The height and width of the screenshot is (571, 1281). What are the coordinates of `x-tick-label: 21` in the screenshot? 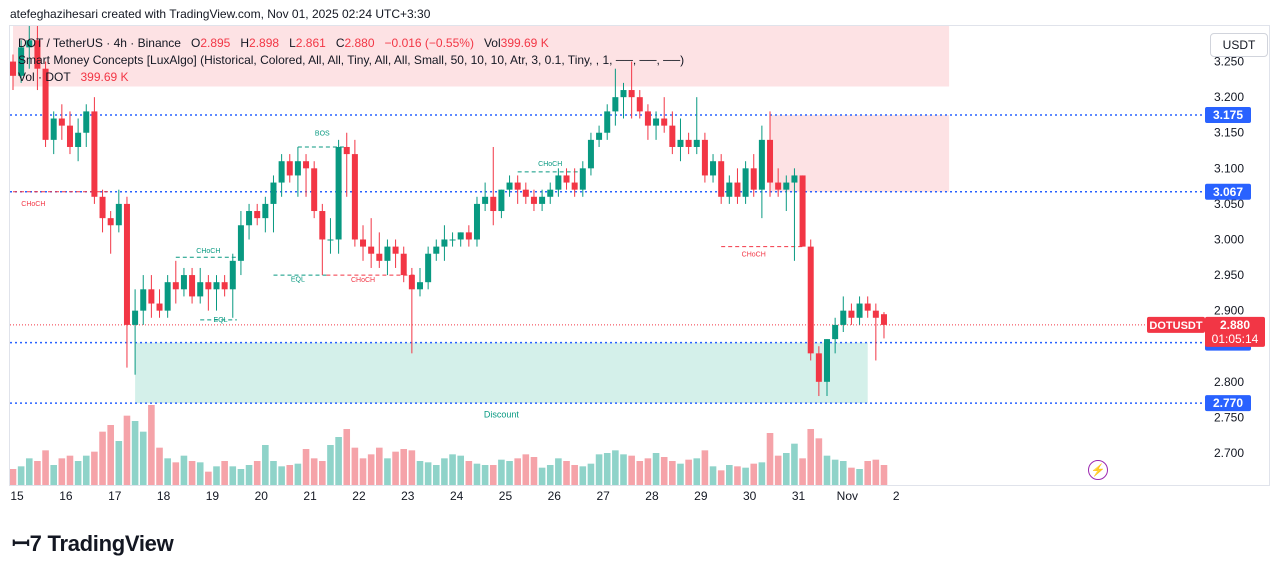 It's located at (310, 496).